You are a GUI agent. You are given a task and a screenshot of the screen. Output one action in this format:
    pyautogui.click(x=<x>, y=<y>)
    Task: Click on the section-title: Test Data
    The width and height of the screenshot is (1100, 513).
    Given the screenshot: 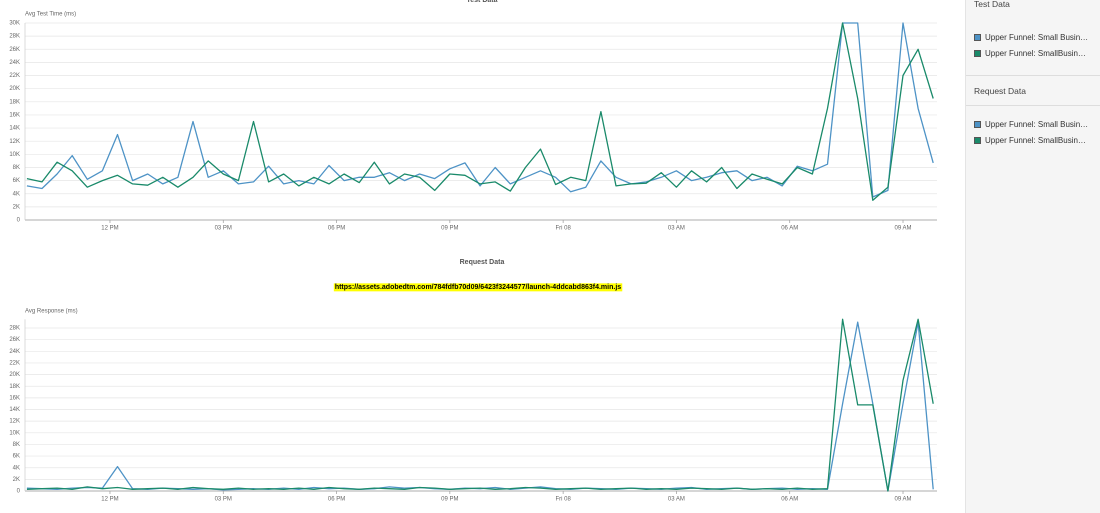 What is the action you would take?
    pyautogui.click(x=992, y=4)
    